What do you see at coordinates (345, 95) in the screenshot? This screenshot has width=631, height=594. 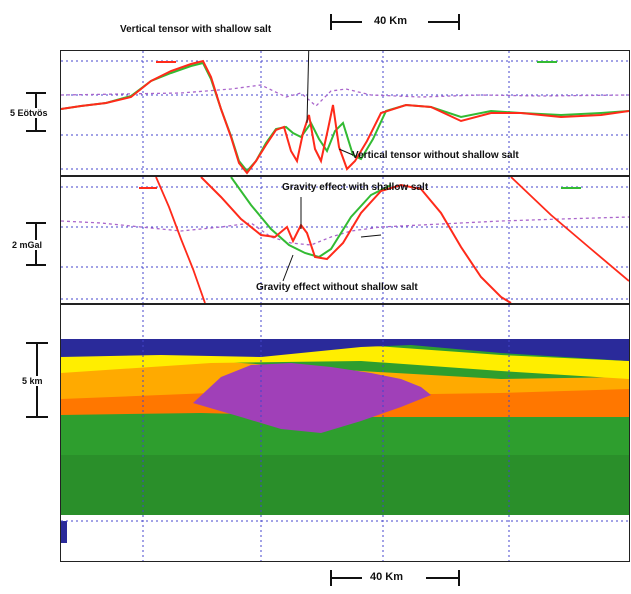 I see `dashed-reference-curve` at bounding box center [345, 95].